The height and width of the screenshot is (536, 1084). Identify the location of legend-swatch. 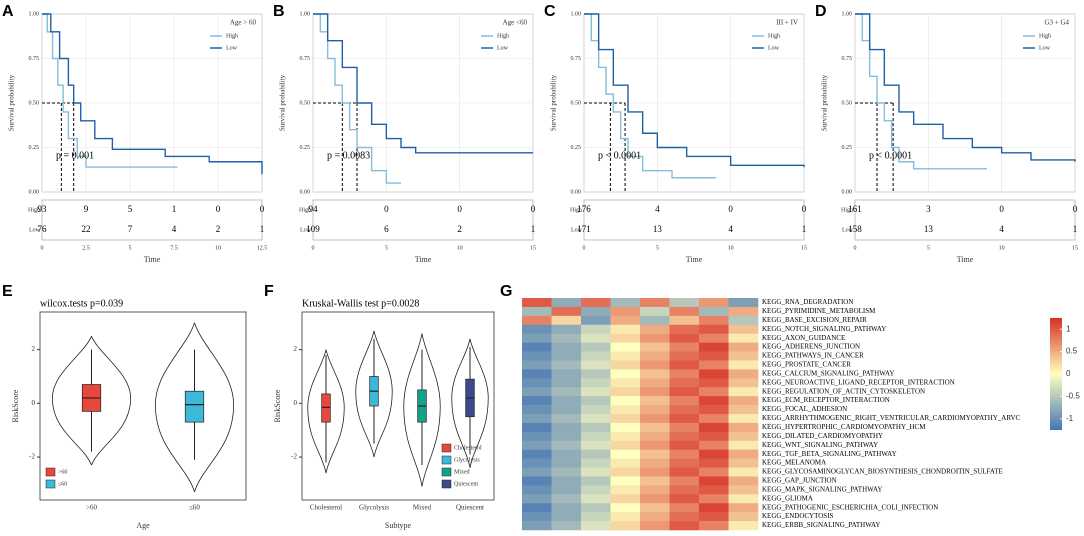
(446, 484).